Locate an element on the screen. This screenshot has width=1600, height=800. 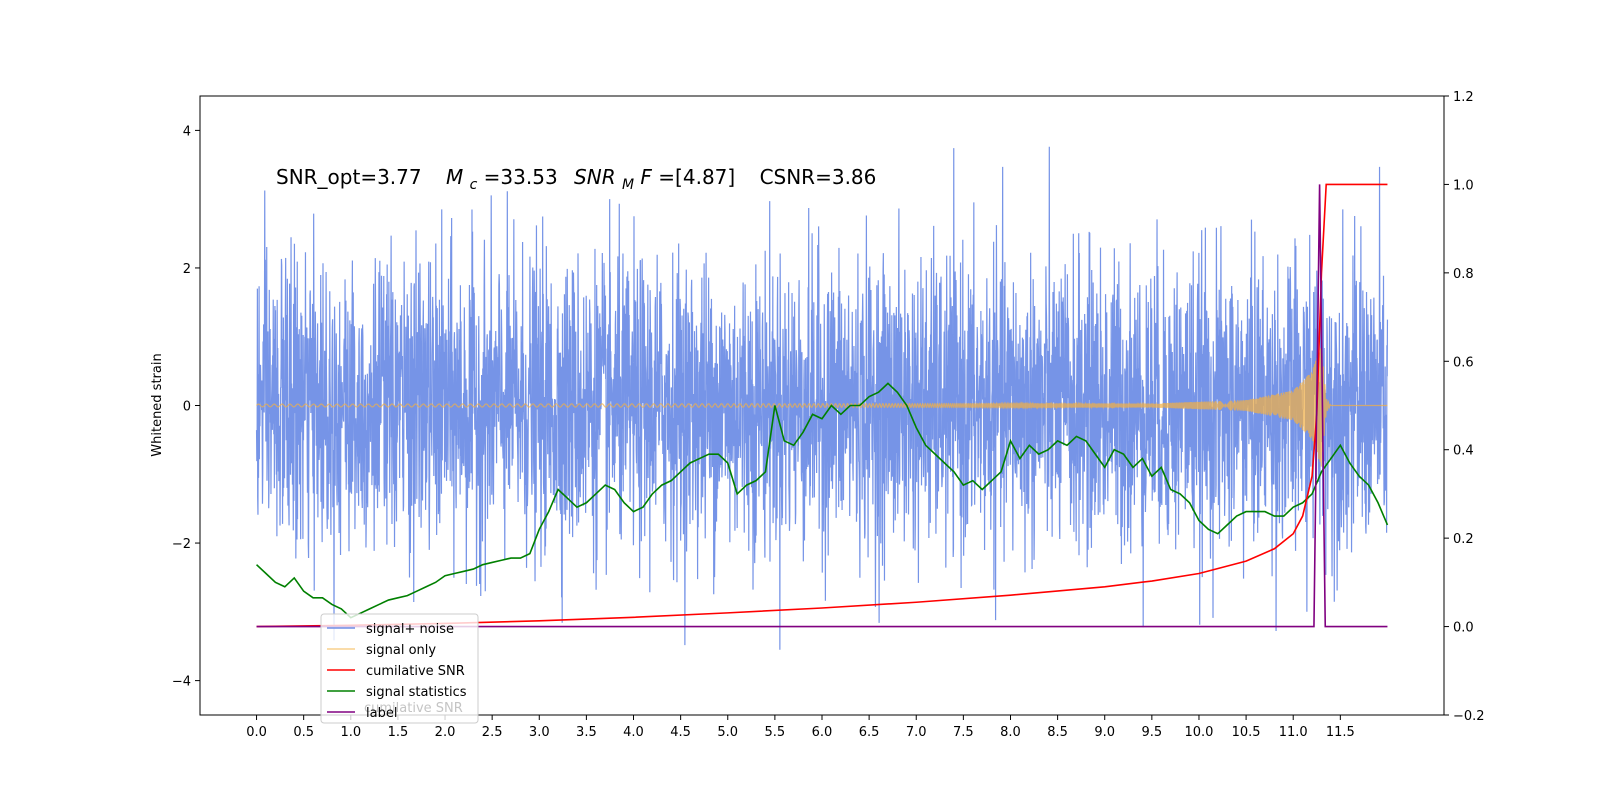
x-tick-label: 3.0 is located at coordinates (539, 732).